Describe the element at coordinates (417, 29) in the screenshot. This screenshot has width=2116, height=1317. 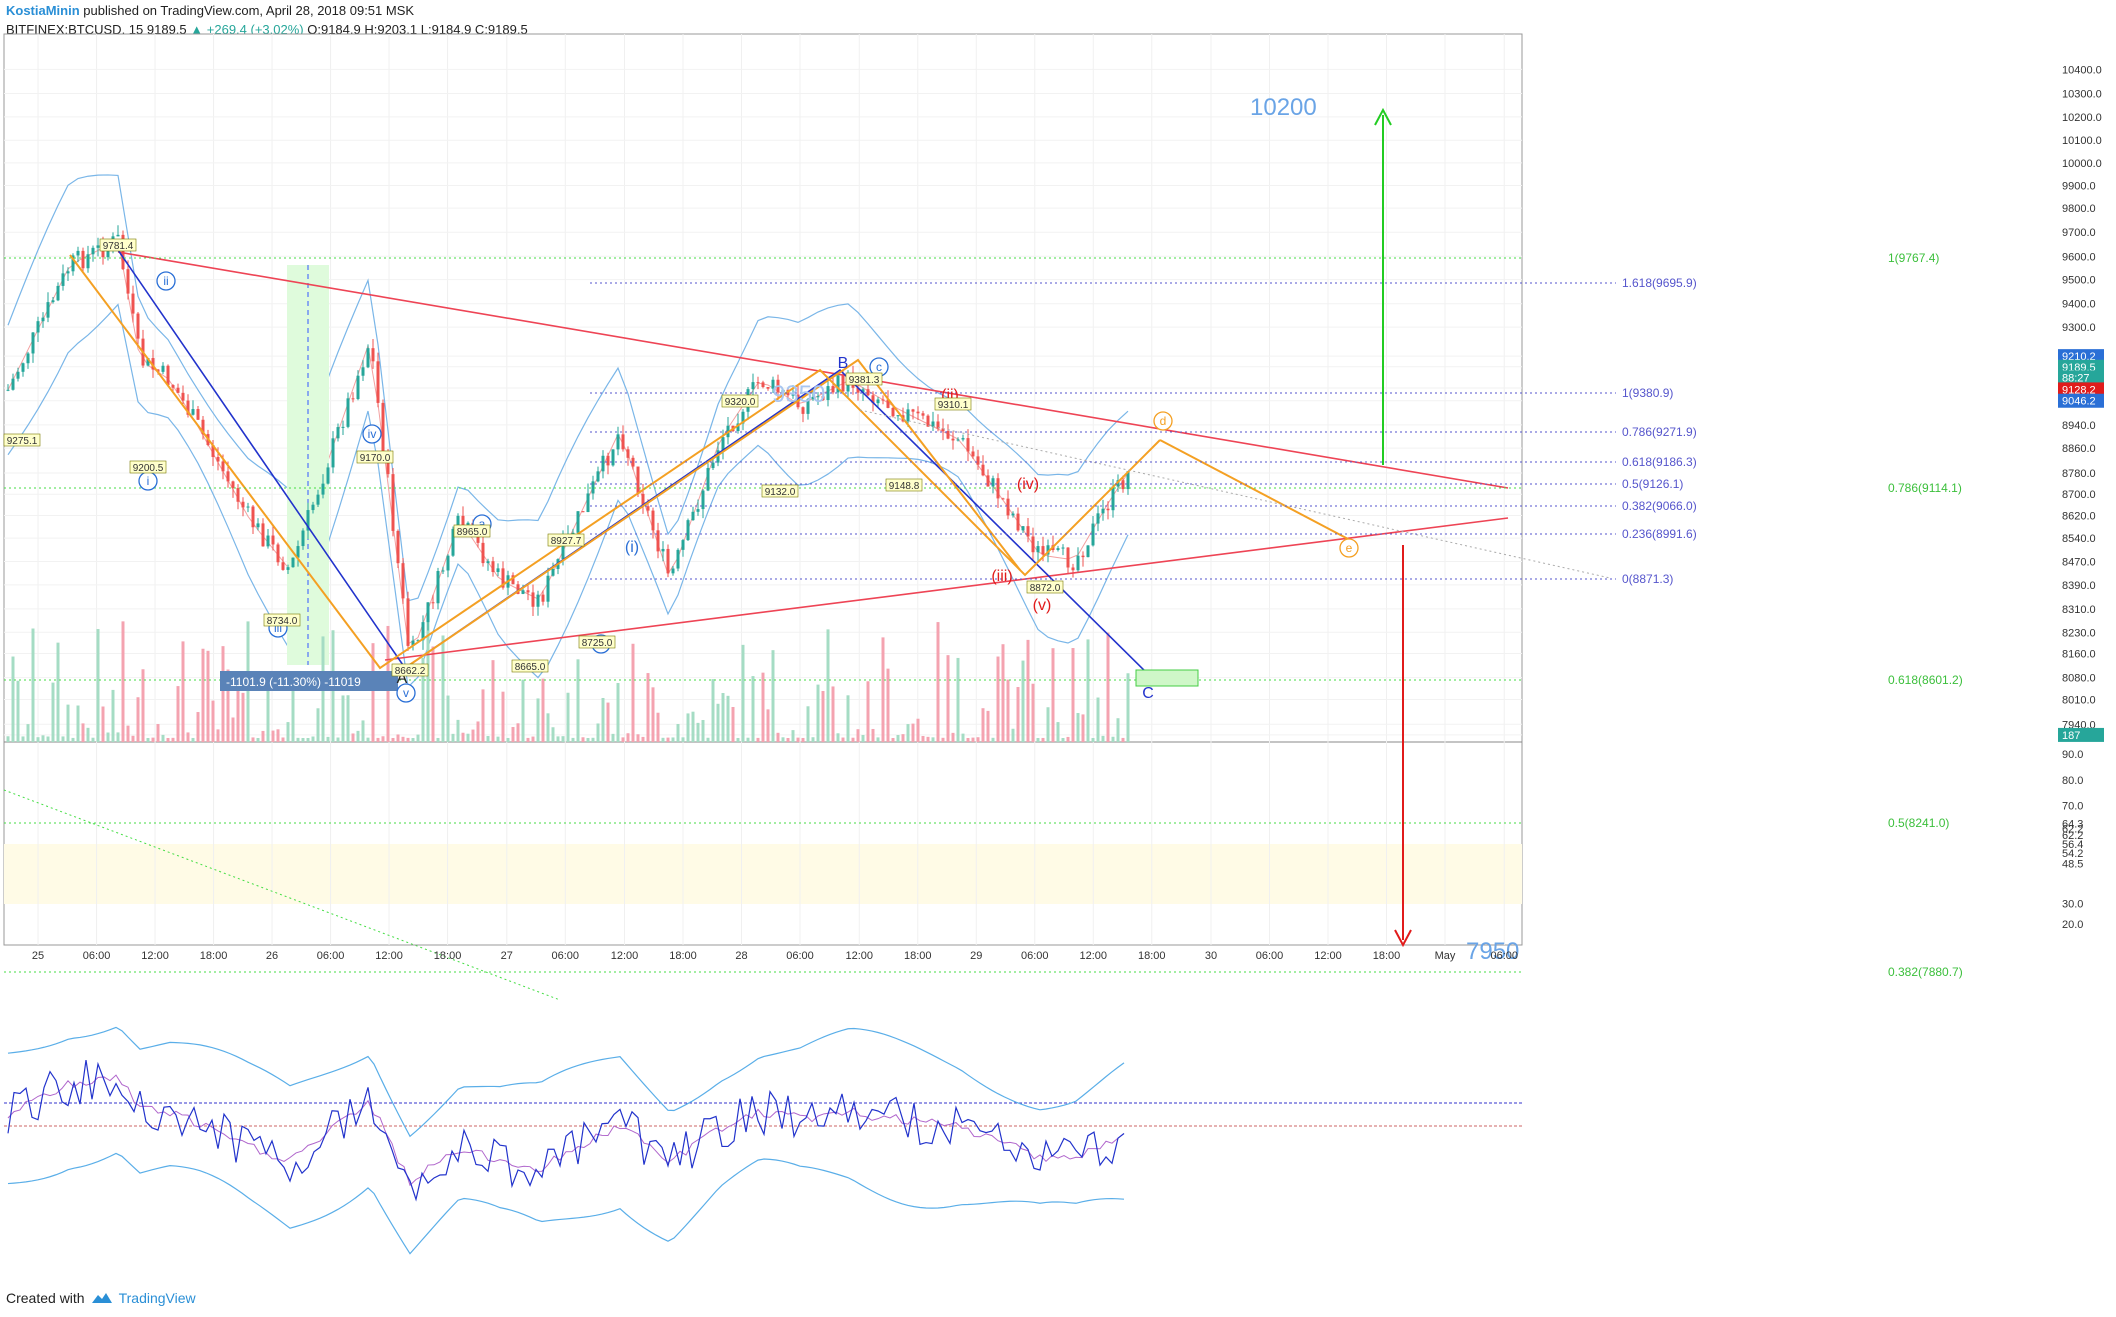
I see `ohlc-values: O:9184.9 H:9203.1 L:9184.9 C:9189.5` at that location.